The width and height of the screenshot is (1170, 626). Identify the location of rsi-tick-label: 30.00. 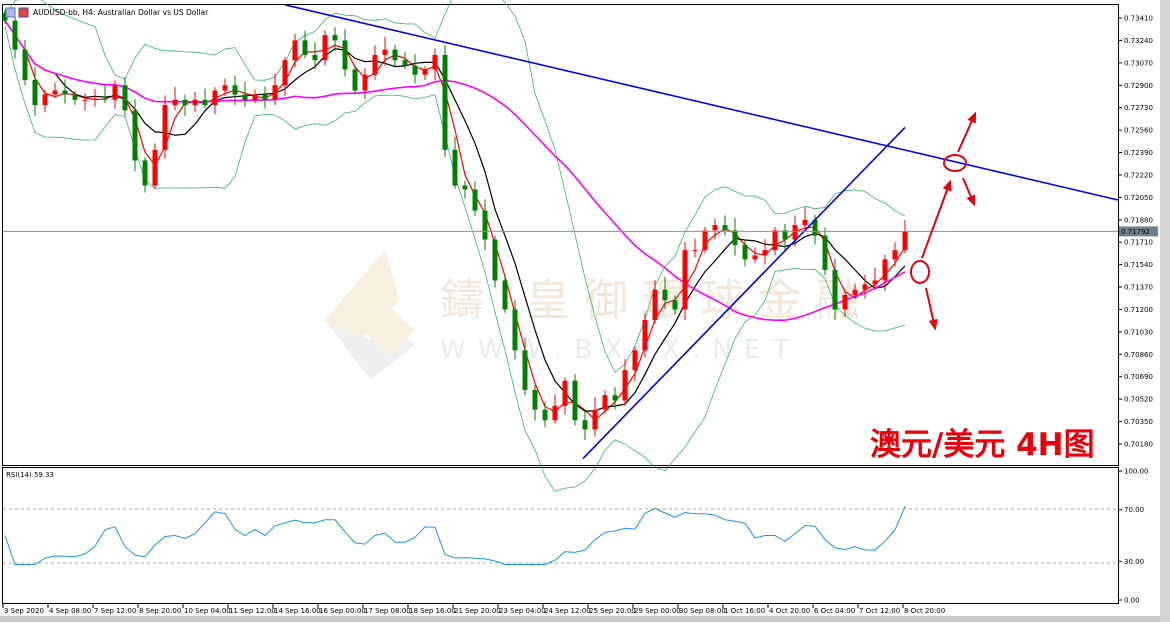
(1134, 562).